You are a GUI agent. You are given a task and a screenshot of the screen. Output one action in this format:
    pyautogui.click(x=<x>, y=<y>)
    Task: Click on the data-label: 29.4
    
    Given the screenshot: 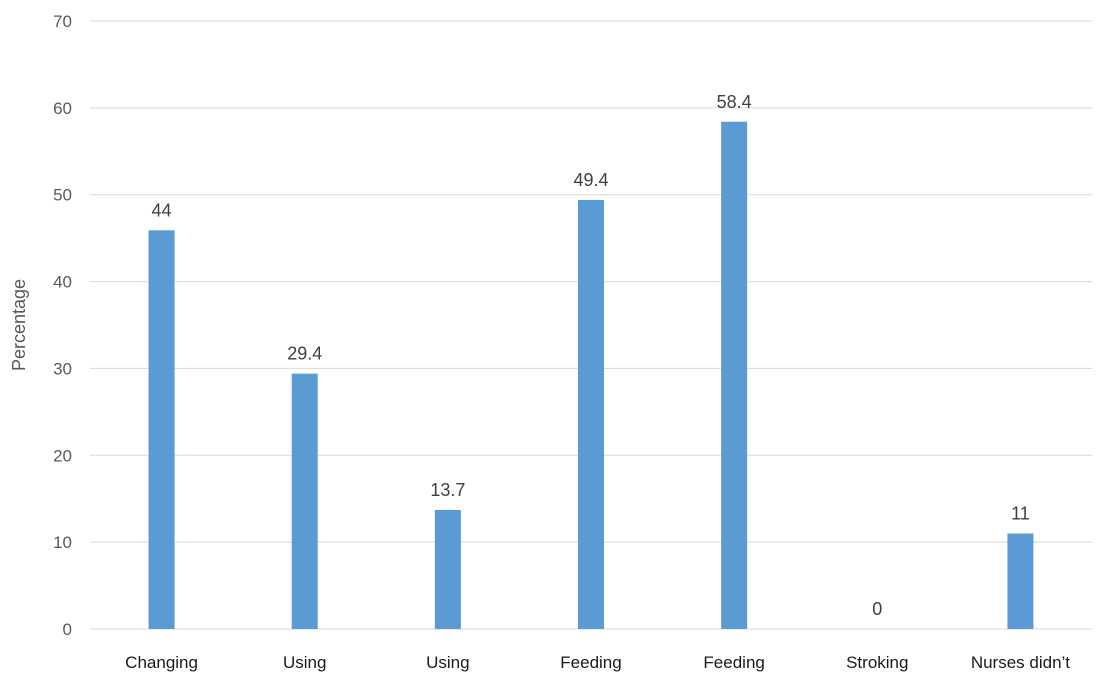 What is the action you would take?
    pyautogui.click(x=304, y=354)
    